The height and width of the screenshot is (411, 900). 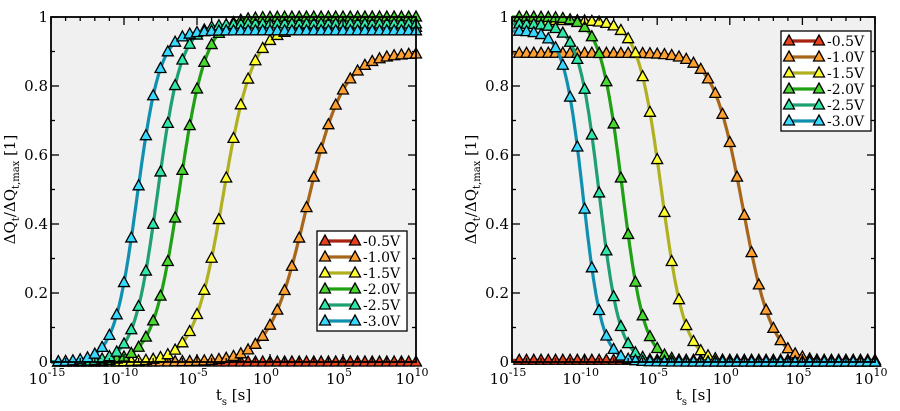 What do you see at coordinates (826, 81) in the screenshot?
I see `legend: -0.5V-1.0V-1.5V-2.0V-2.5V-3.0V` at bounding box center [826, 81].